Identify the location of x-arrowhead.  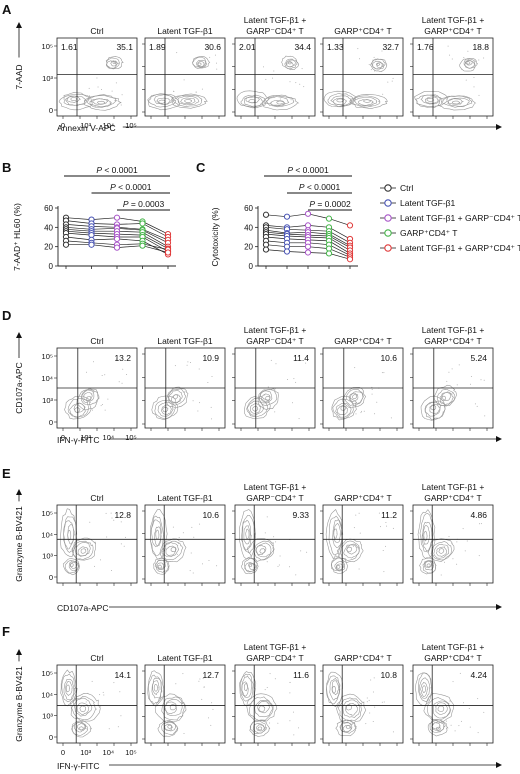
(499, 127).